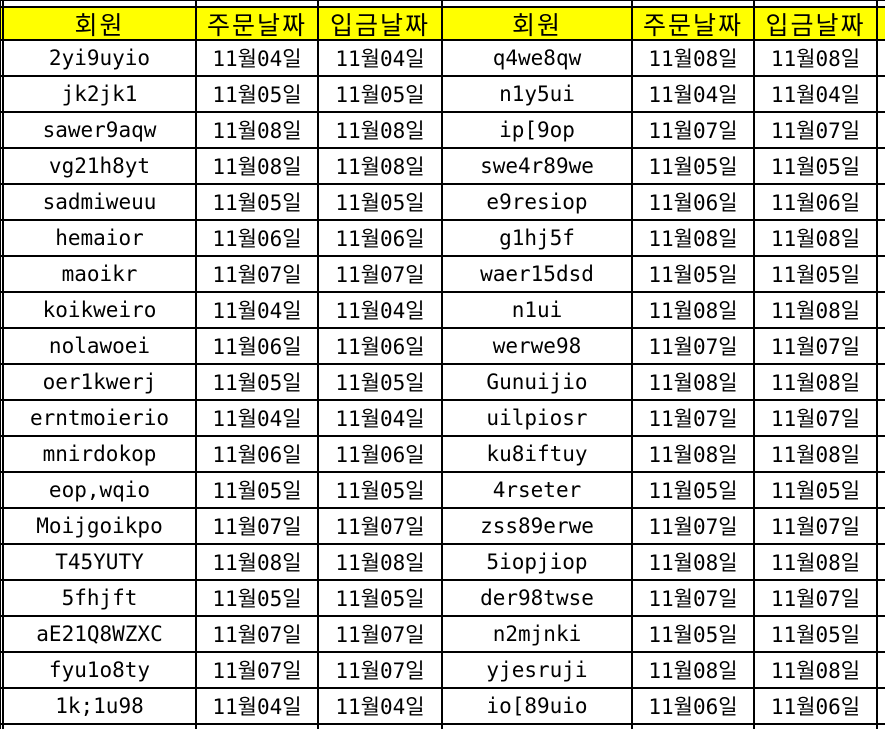 The image size is (885, 729). I want to click on header-order-date-left: 주문날짜, so click(258, 23).